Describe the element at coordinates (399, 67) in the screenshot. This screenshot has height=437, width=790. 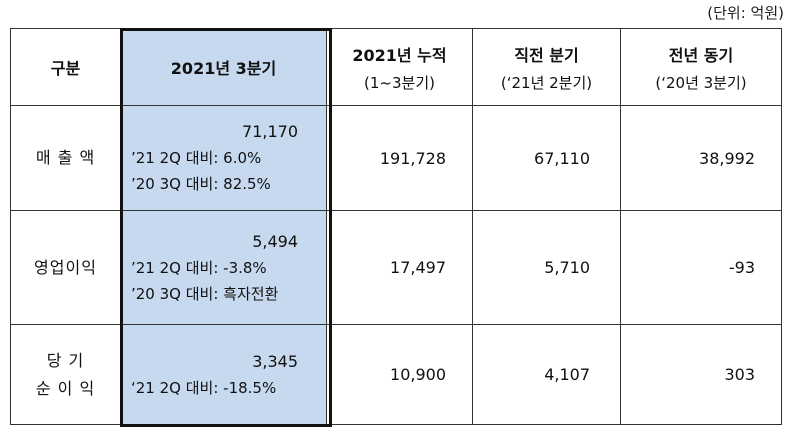
I see `header-2021-cumulative: 2021년 누적 (1~3분기)` at that location.